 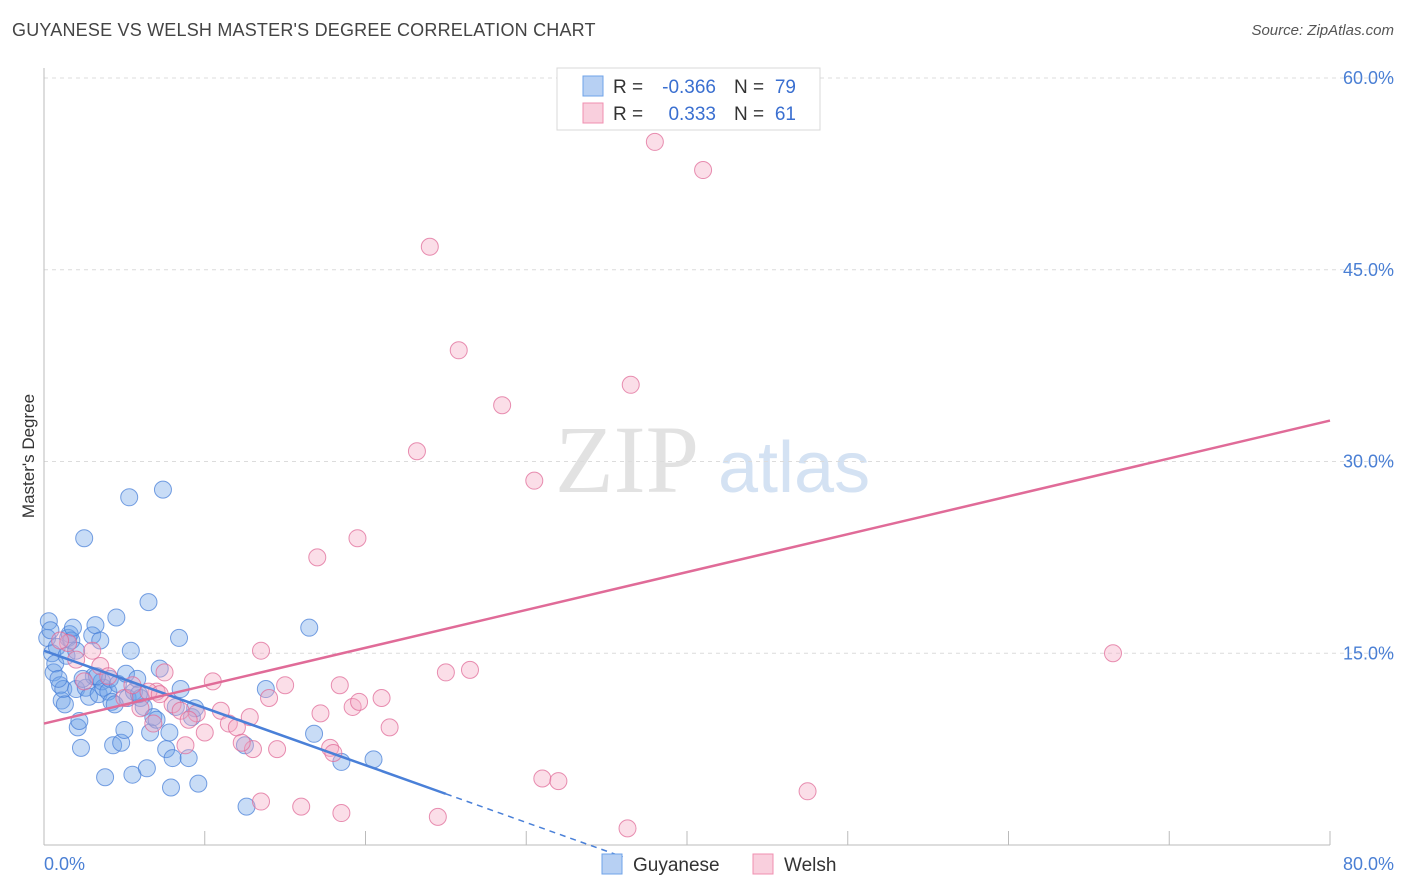 I want to click on trend-line-guyanese, so click(x=245, y=722).